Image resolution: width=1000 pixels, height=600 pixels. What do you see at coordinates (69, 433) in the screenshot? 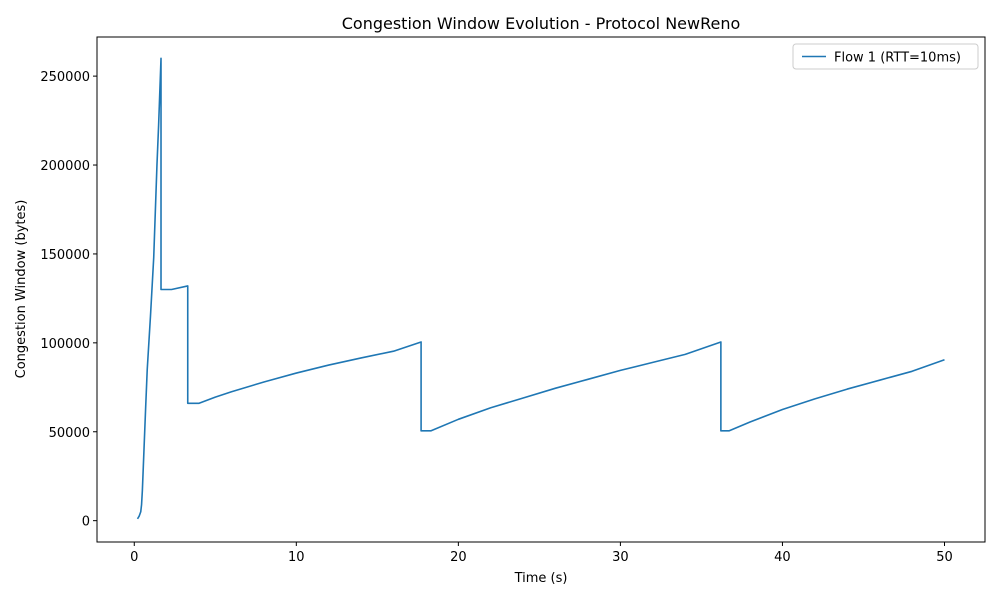
I see `y-tick-label: 50000` at bounding box center [69, 433].